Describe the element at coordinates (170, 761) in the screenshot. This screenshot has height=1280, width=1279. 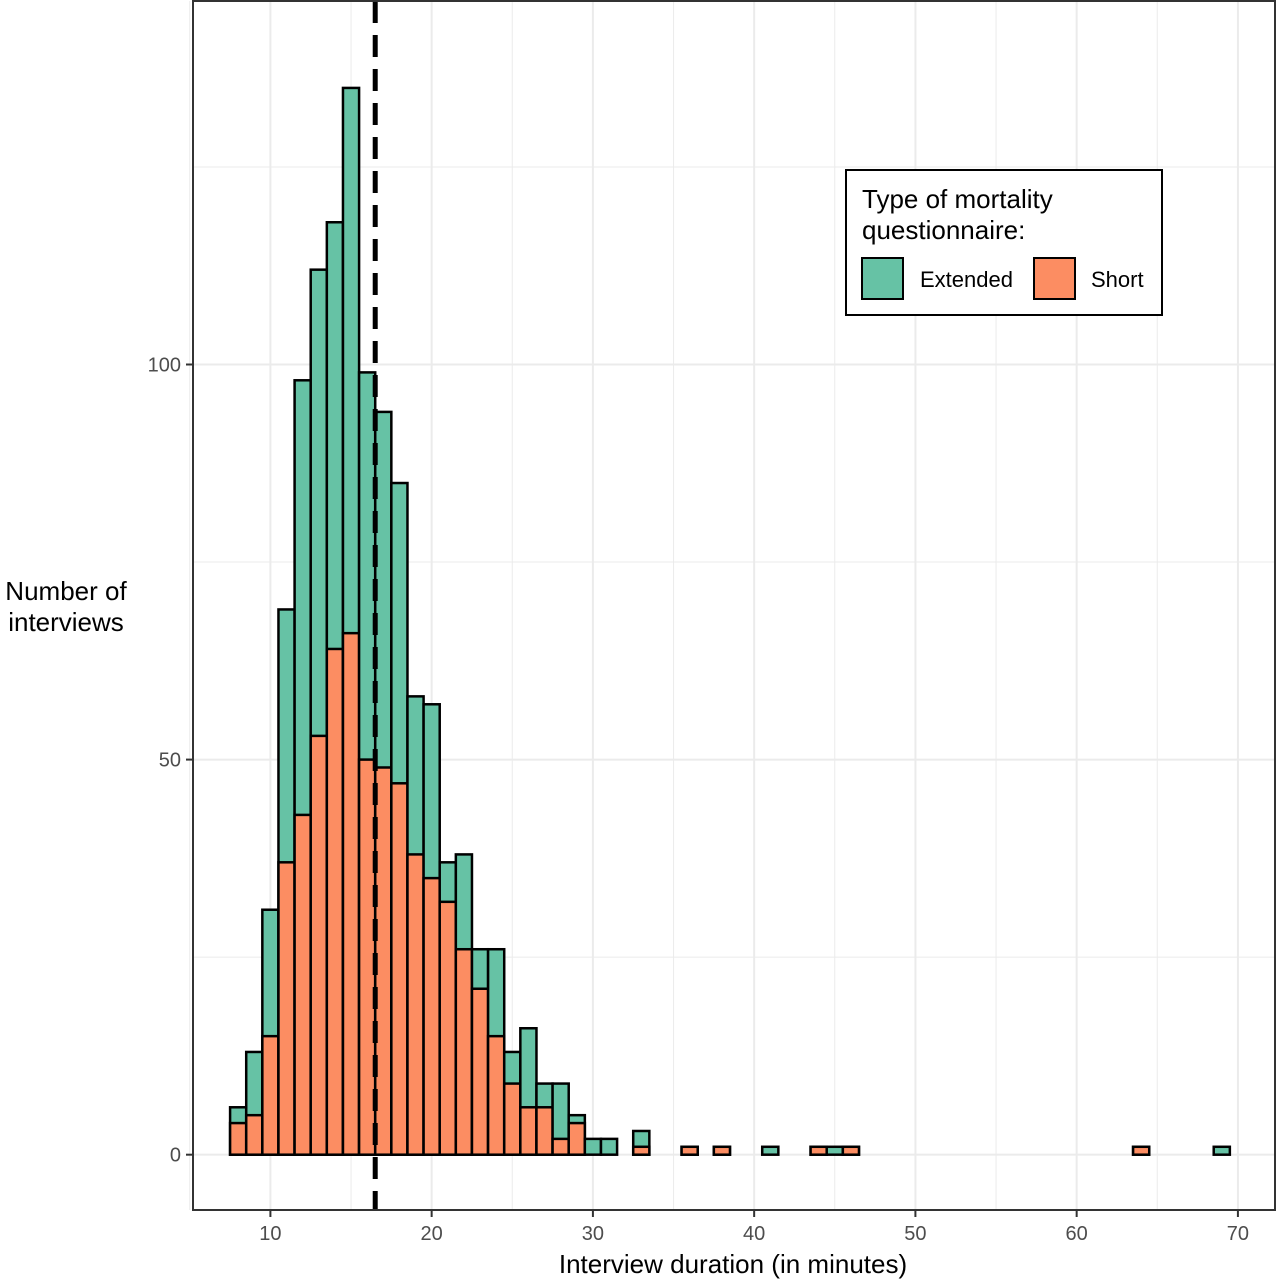
I see `y-tick-label: 50` at that location.